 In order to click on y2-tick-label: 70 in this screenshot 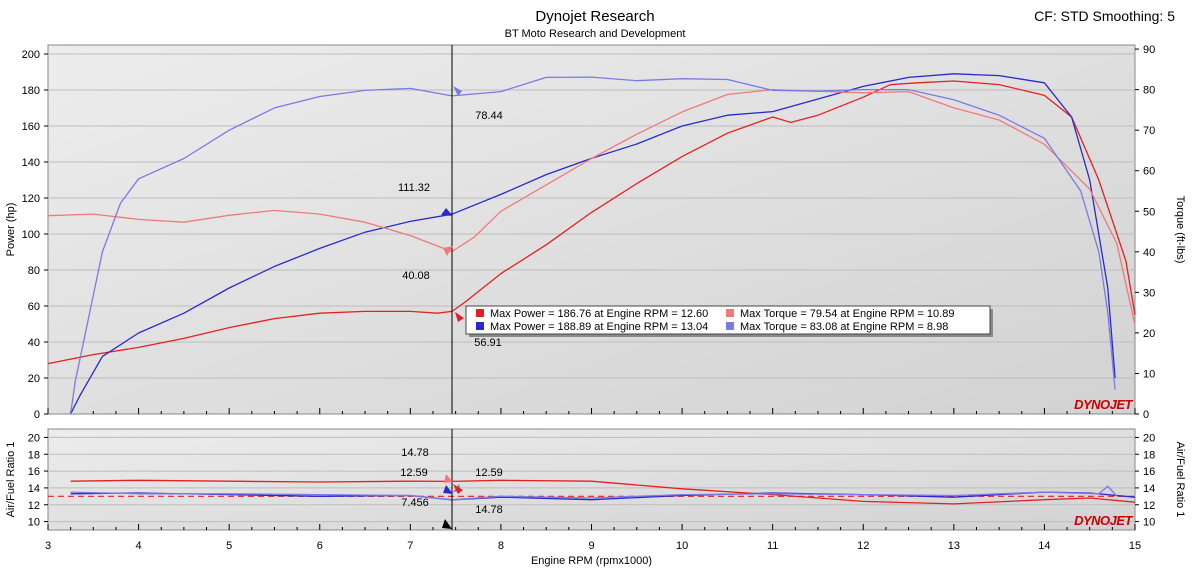, I will do `click(1149, 131)`.